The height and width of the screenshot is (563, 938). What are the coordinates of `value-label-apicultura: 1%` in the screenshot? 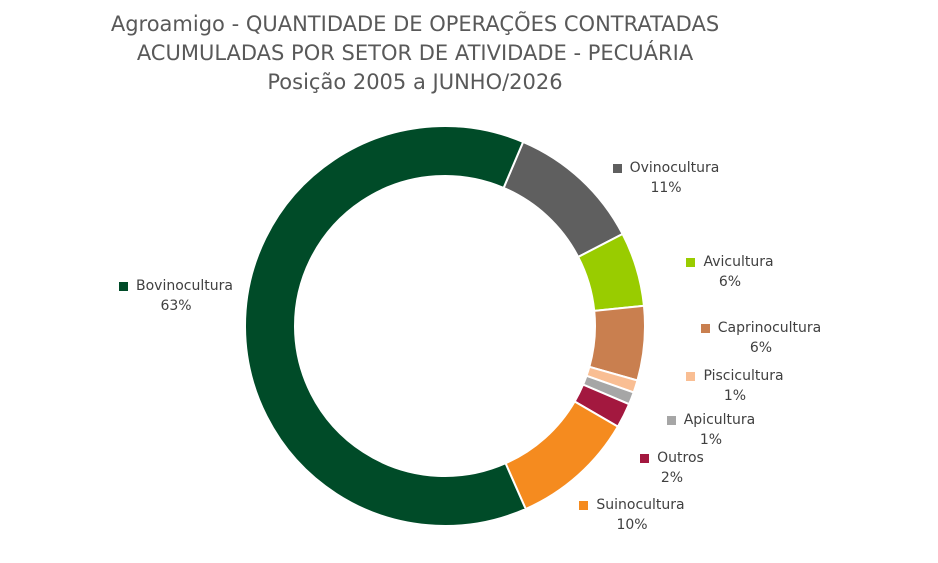 It's located at (711, 440).